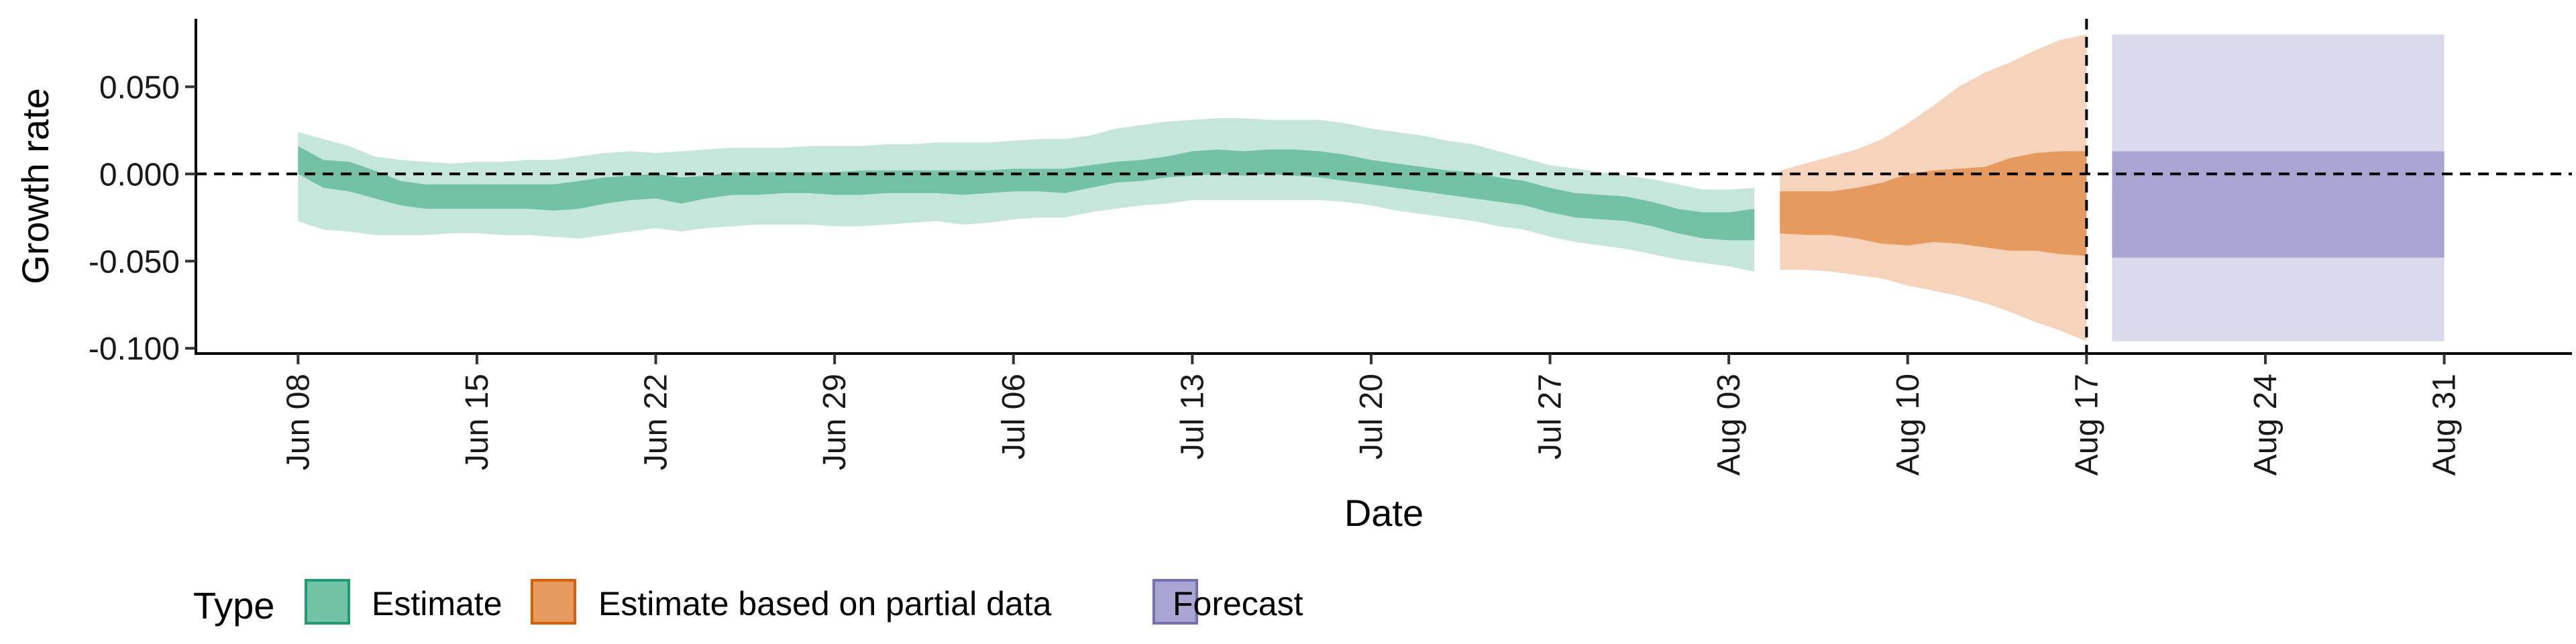  Describe the element at coordinates (1550, 417) in the screenshot. I see `x-tick-label: Jul 27` at that location.